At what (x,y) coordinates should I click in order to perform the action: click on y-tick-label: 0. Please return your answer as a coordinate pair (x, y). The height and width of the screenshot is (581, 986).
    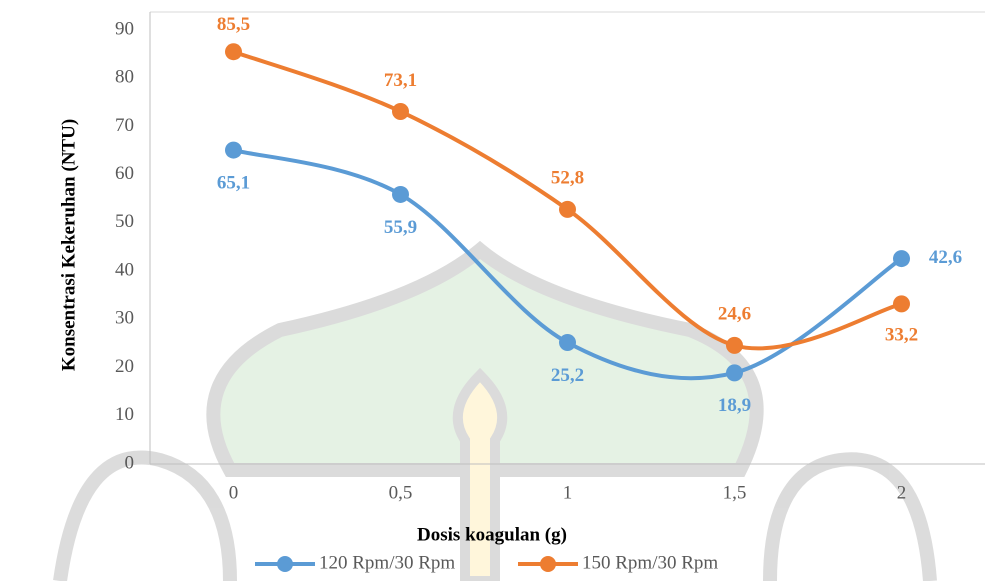
    Looking at the image, I should click on (130, 462).